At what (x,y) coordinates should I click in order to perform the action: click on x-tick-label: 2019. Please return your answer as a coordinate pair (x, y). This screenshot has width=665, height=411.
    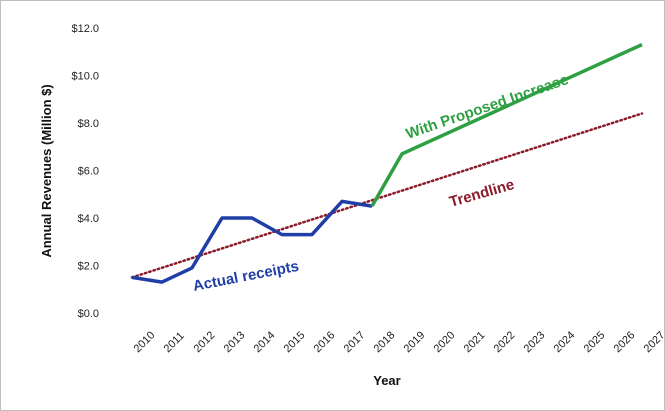
    Looking at the image, I should click on (415, 342).